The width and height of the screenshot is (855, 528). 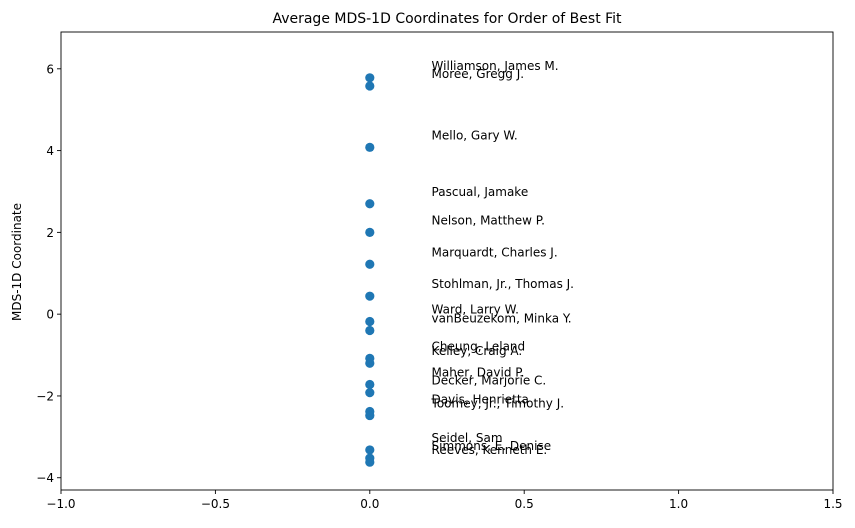 What do you see at coordinates (50, 151) in the screenshot?
I see `y-tick-label: 4` at bounding box center [50, 151].